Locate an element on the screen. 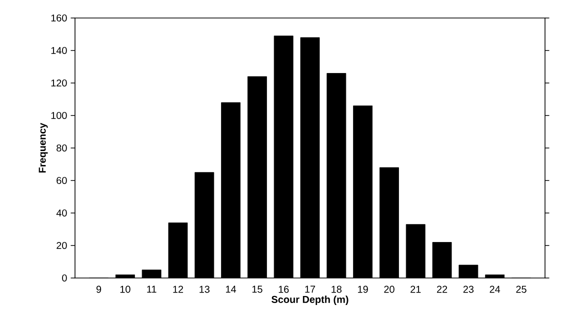 This screenshot has width=588, height=330. y-tick-label: 60 is located at coordinates (61, 180).